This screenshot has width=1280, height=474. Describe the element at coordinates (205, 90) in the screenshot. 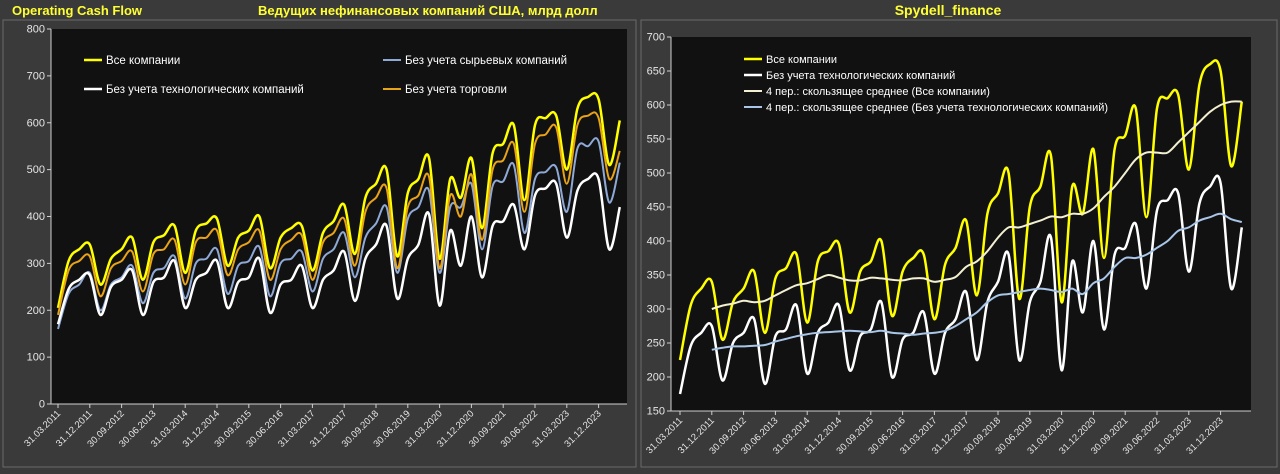

I see `left-legend-label-3: Без учета технологических компаний` at that location.